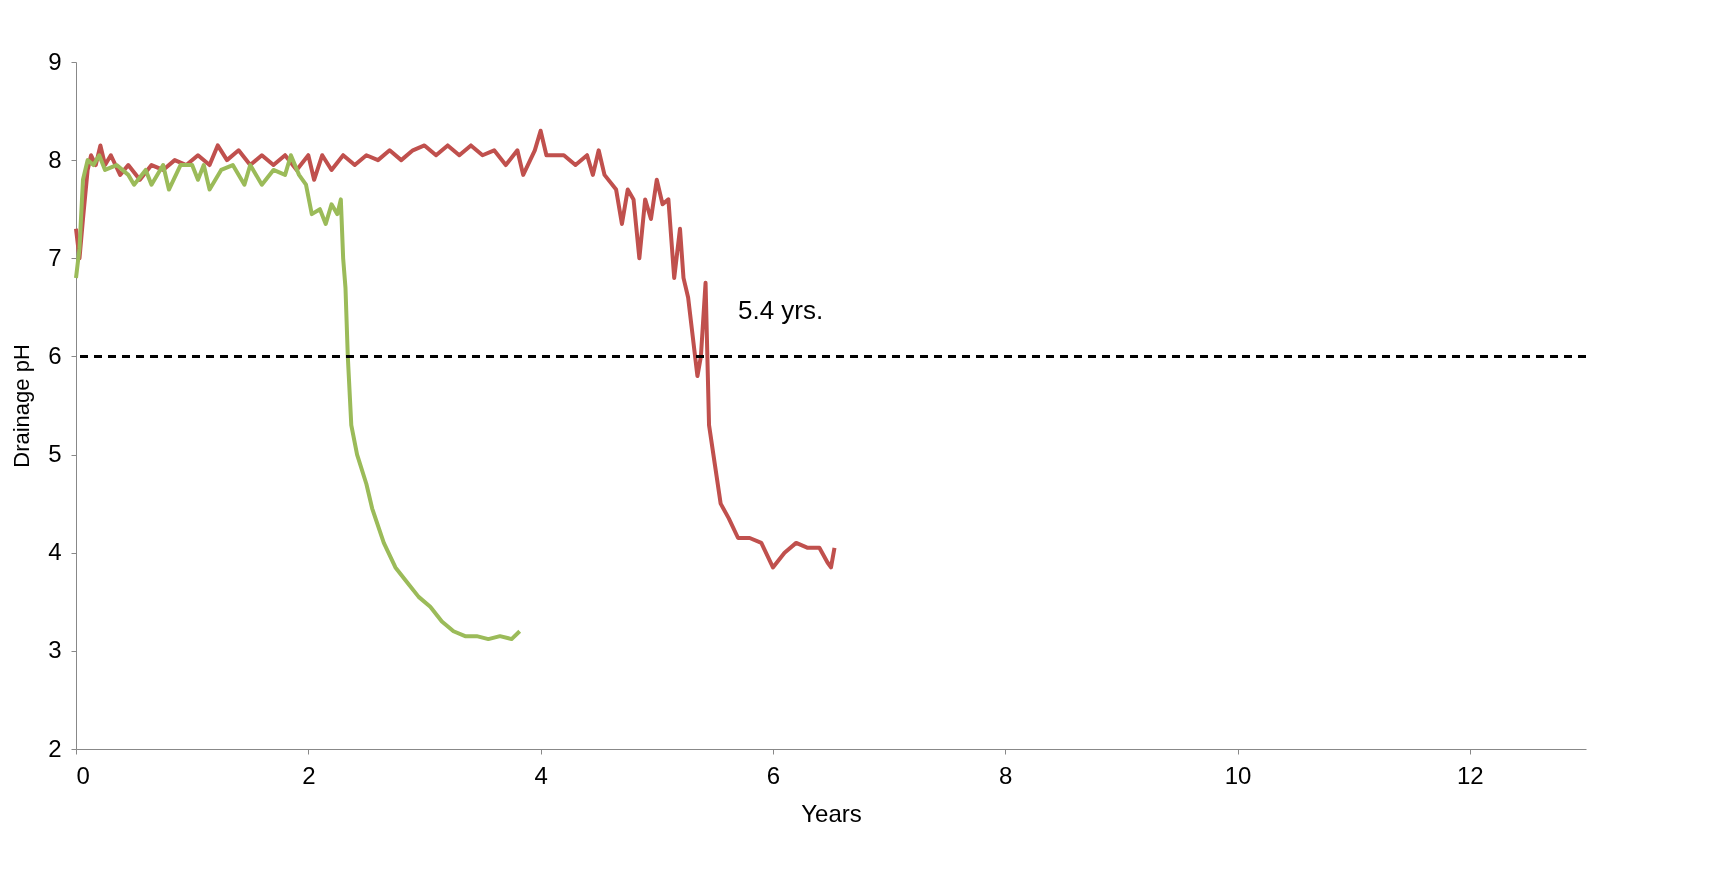 Image resolution: width=1723 pixels, height=889 pixels. What do you see at coordinates (55, 552) in the screenshot?
I see `y-tick-label: 4` at bounding box center [55, 552].